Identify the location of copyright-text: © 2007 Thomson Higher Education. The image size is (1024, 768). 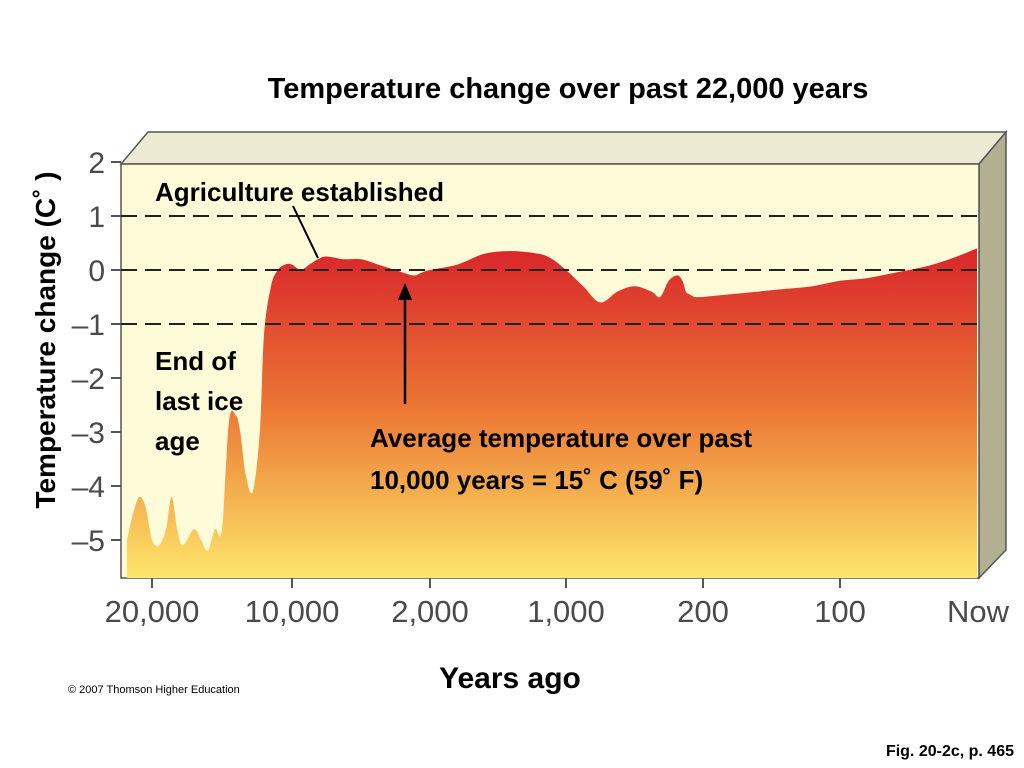
(154, 690).